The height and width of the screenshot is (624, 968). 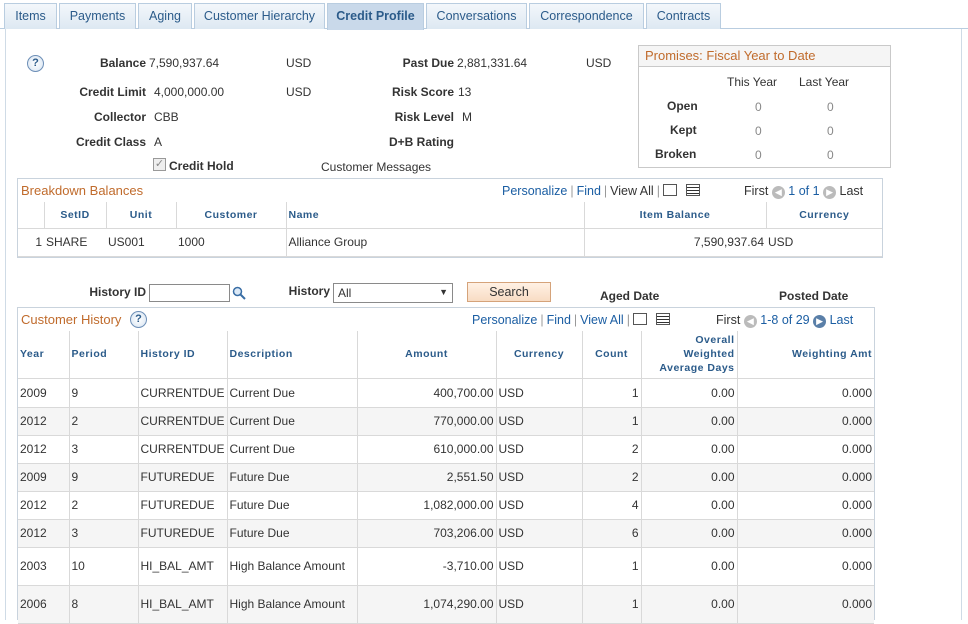 What do you see at coordinates (830, 131) in the screenshot?
I see `promises-kept-last-year: 0` at bounding box center [830, 131].